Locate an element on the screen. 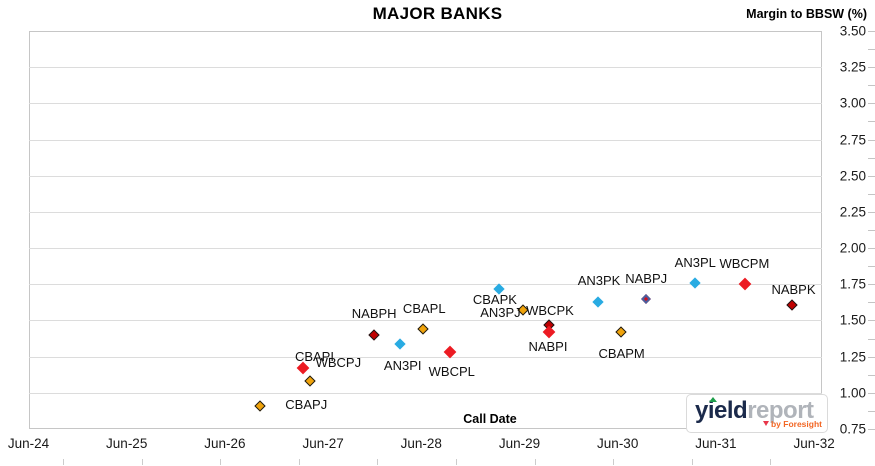 The height and width of the screenshot is (466, 875). x-tick-label: Jun-30 is located at coordinates (618, 443).